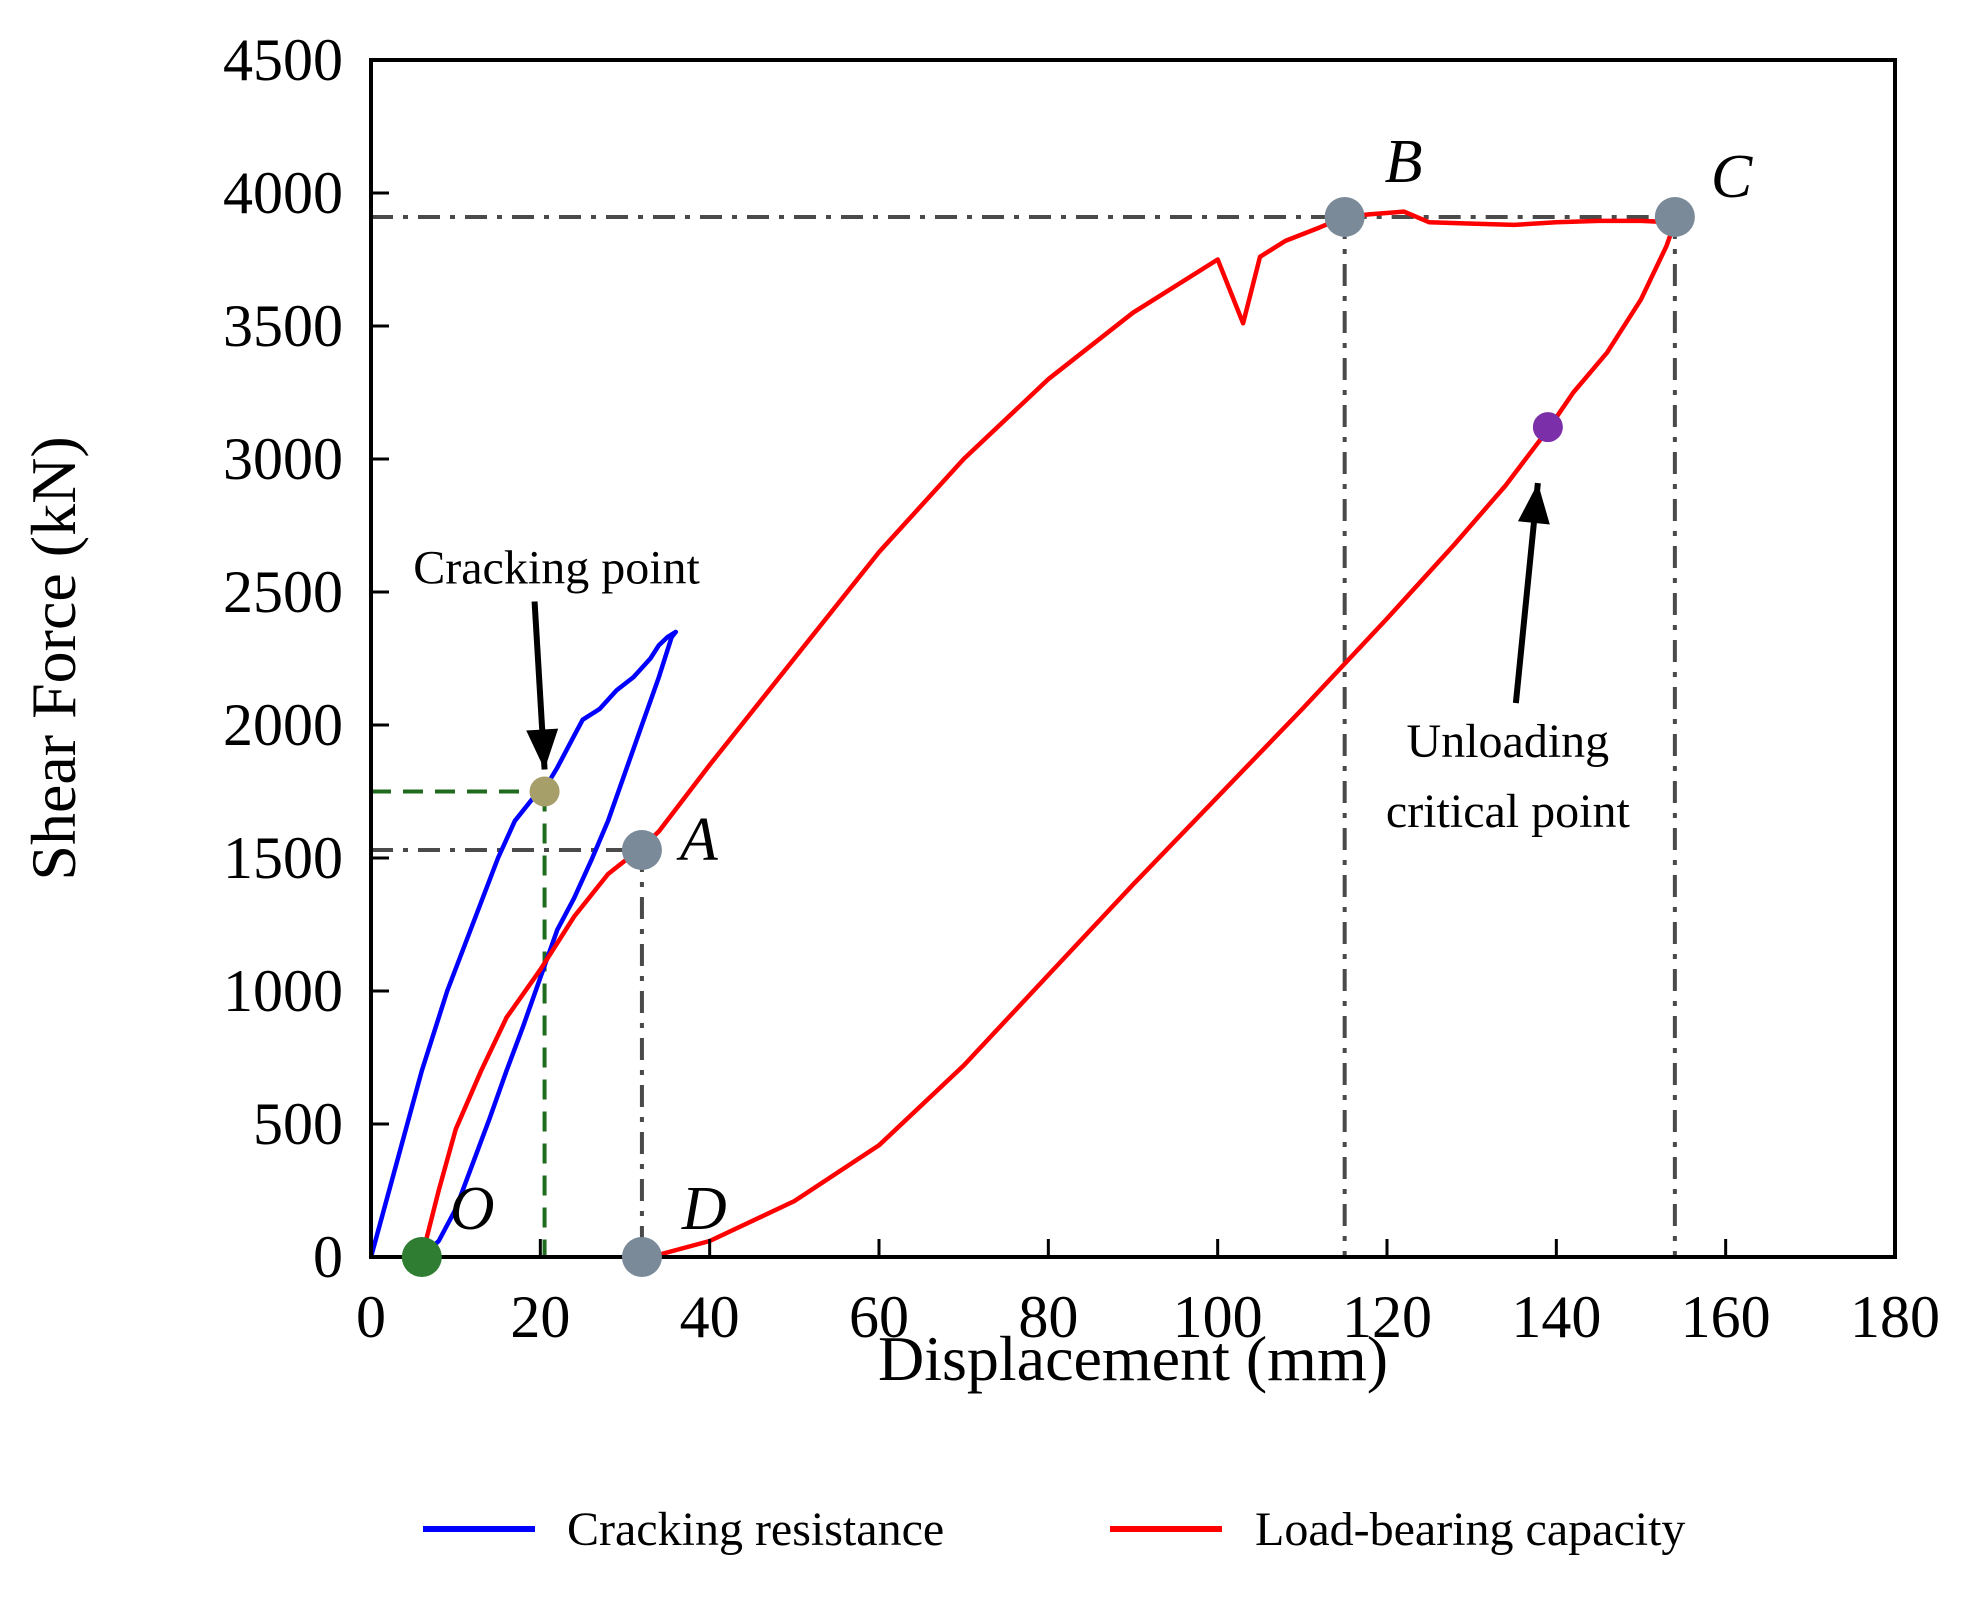 This screenshot has height=1597, width=1971. Describe the element at coordinates (283, 193) in the screenshot. I see `y-tick-label: 4000` at that location.